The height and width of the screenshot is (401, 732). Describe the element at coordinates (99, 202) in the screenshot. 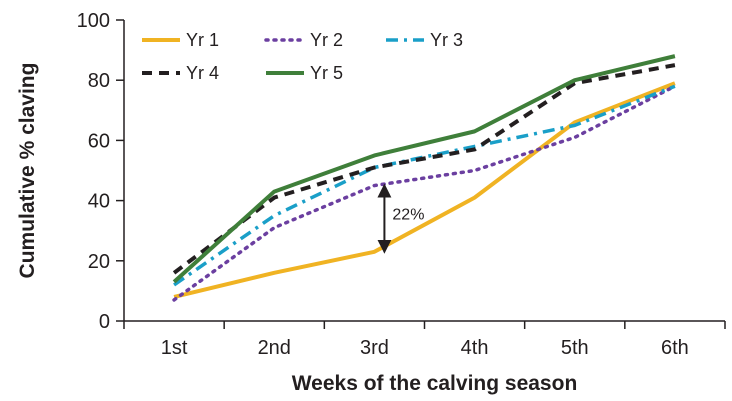

I see `y-tick-label: 40` at that location.